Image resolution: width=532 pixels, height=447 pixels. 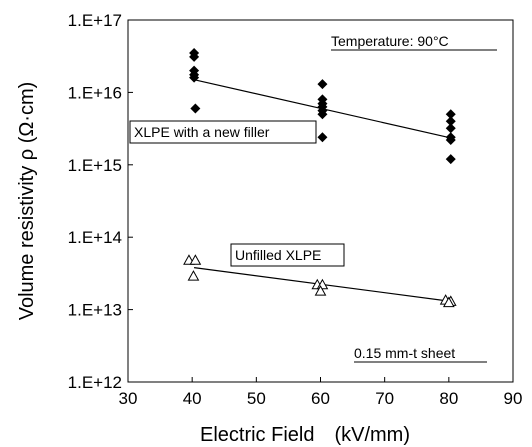 I want to click on y-axis-ticks: 1.E+12 1.E+13 1.E+14 1.E+15 1.E+16 1.E+17, so click(x=100, y=201).